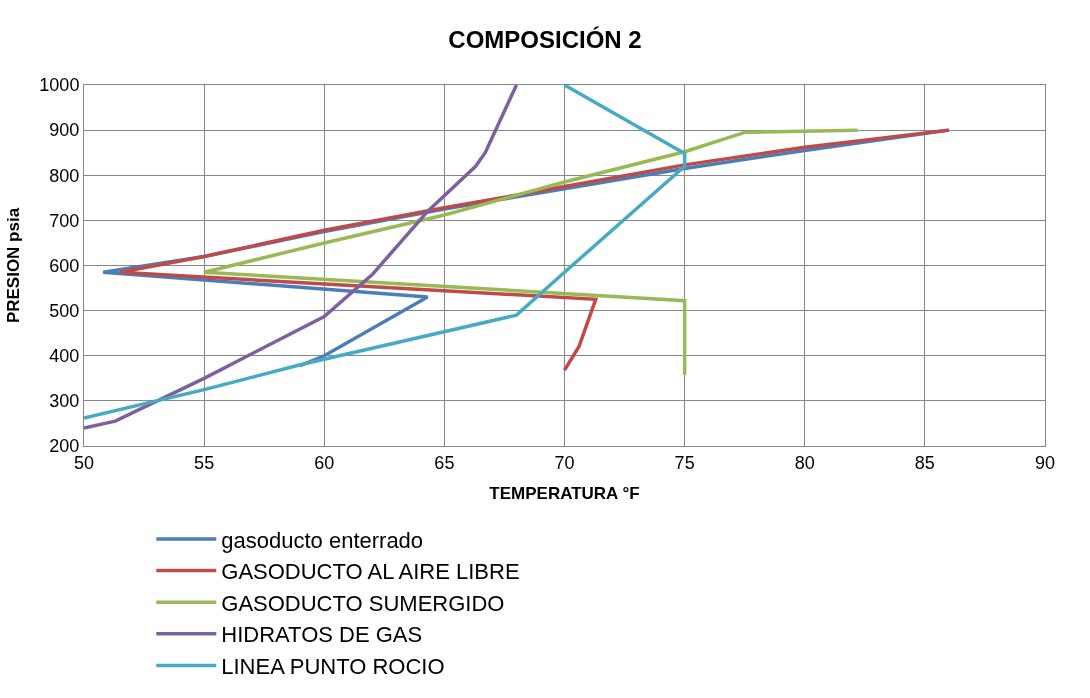 The image size is (1090, 698). Describe the element at coordinates (363, 603) in the screenshot. I see `legend-label: GASODUCTO SUMERGIDO` at that location.